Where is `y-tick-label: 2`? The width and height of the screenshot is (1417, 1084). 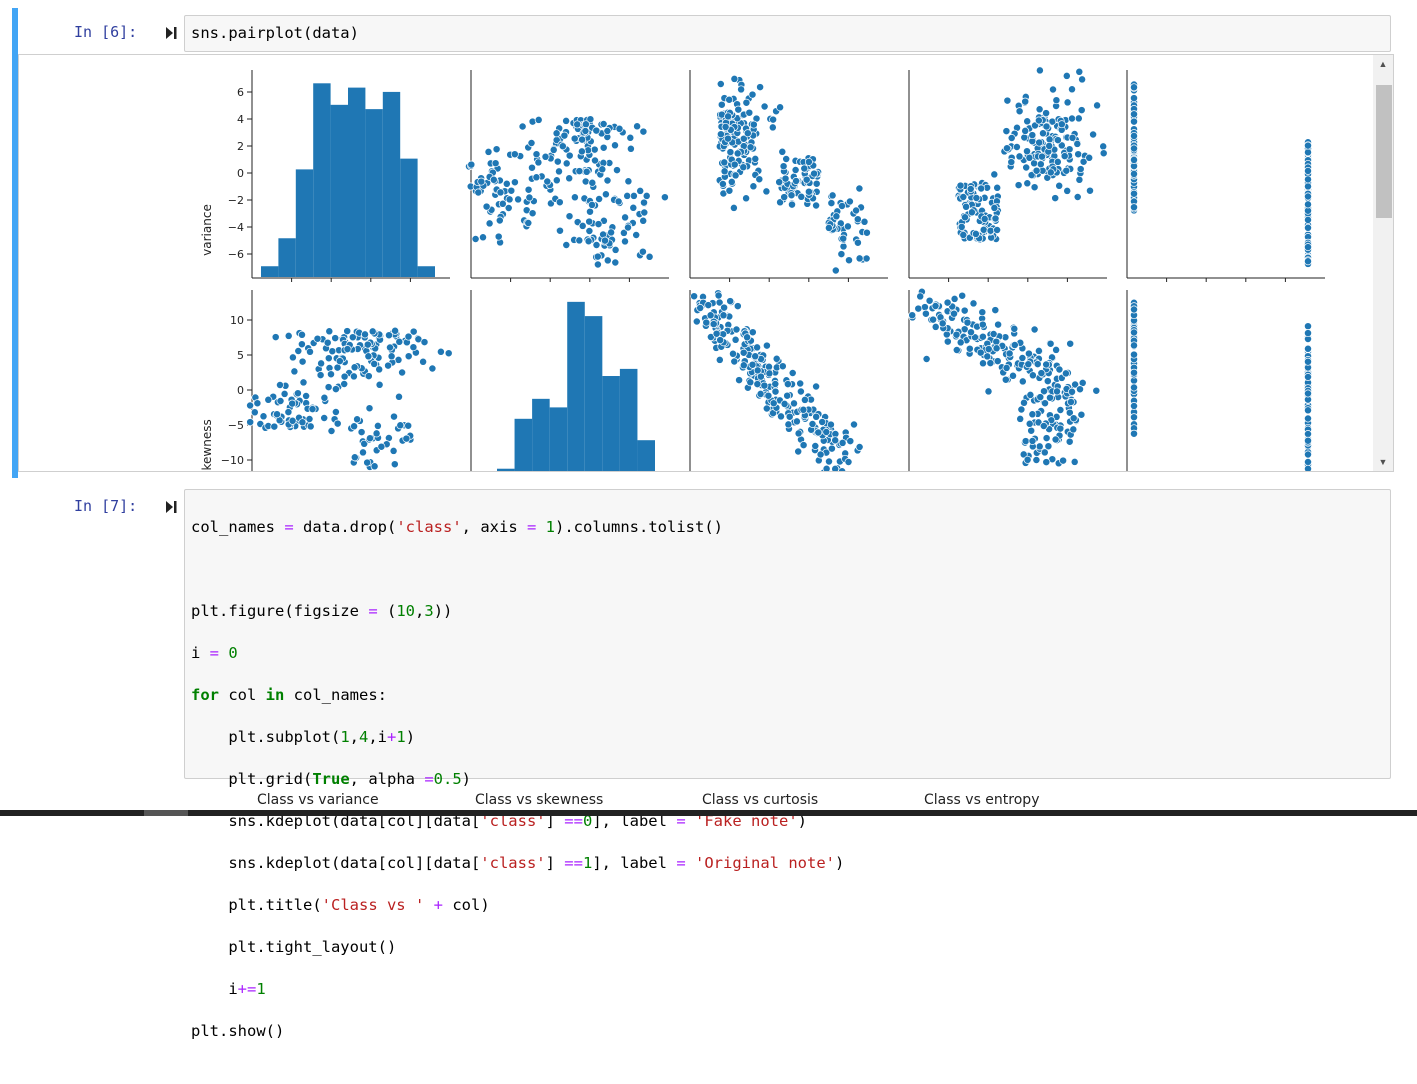
y-tick-label: 2 is located at coordinates (240, 146).